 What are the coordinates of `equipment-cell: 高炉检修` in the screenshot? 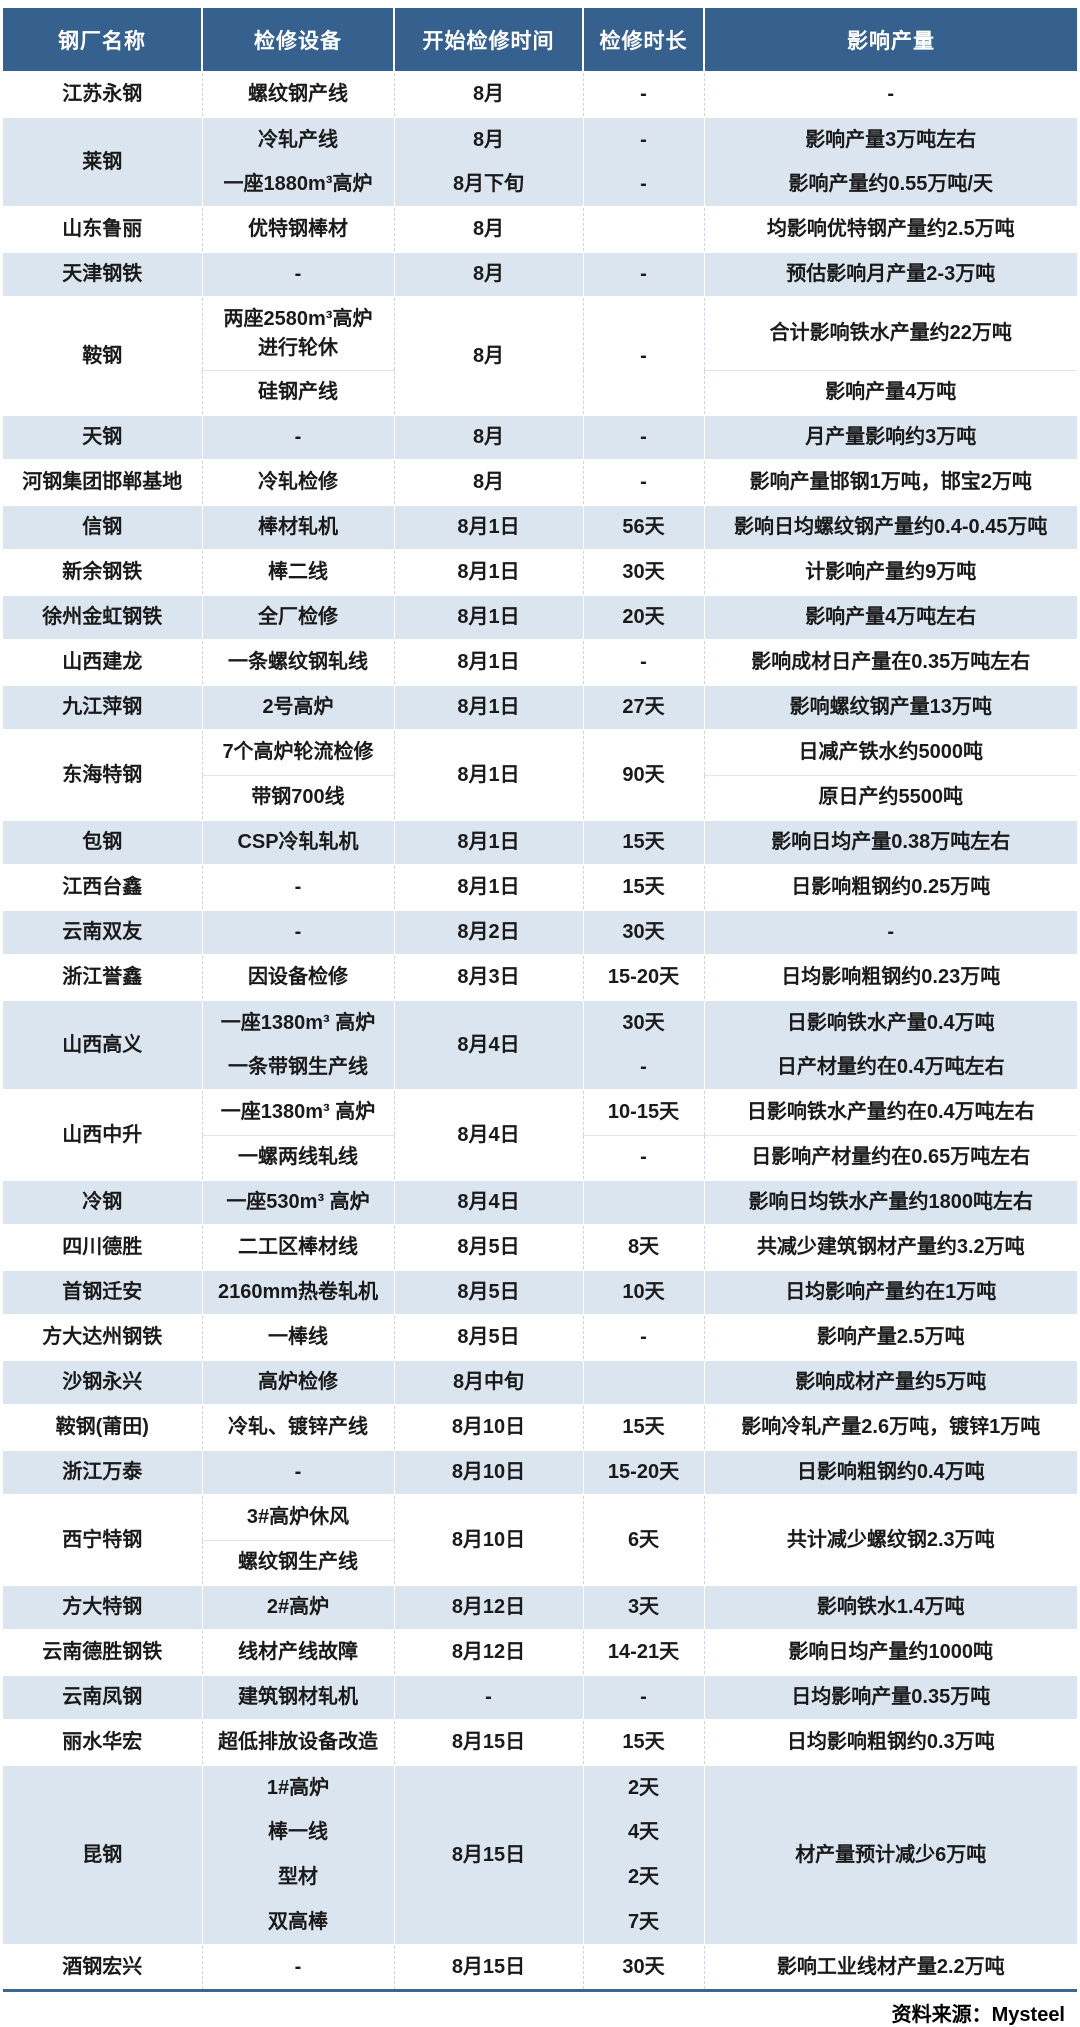 It's located at (297, 1382).